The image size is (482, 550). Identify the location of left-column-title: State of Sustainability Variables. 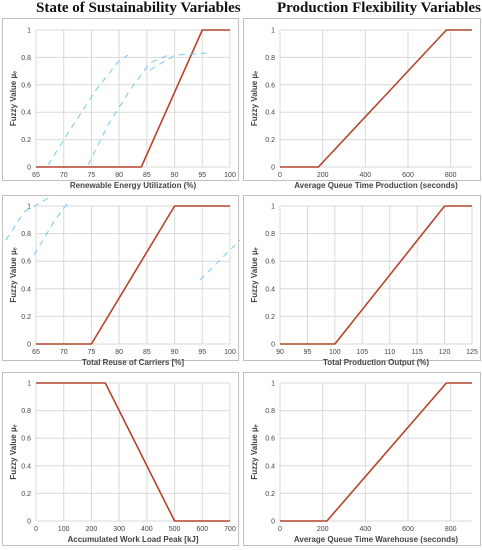
(138, 8).